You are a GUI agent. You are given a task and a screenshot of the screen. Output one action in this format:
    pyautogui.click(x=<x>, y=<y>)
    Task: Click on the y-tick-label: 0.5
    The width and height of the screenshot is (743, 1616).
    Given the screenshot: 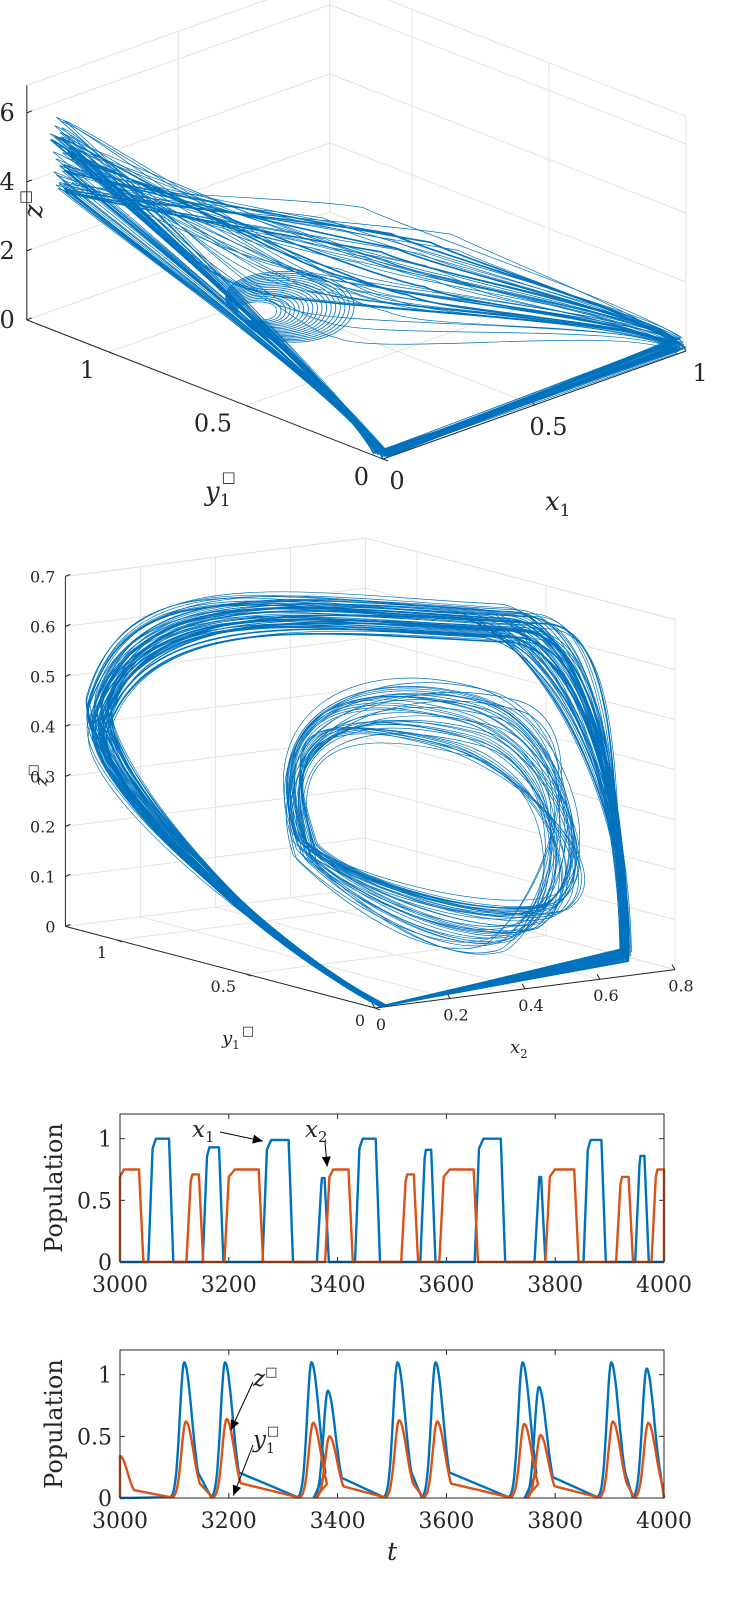 What is the action you would take?
    pyautogui.click(x=94, y=1201)
    